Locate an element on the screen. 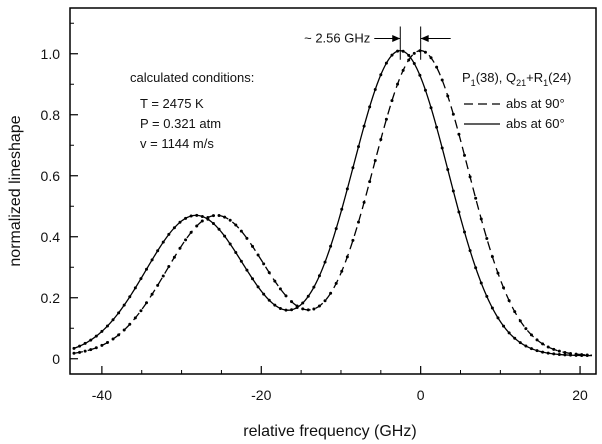 This screenshot has height=444, width=602. legend: P1(38), Q21+R1(24) abs at 90° abs at 60° is located at coordinates (516, 100).